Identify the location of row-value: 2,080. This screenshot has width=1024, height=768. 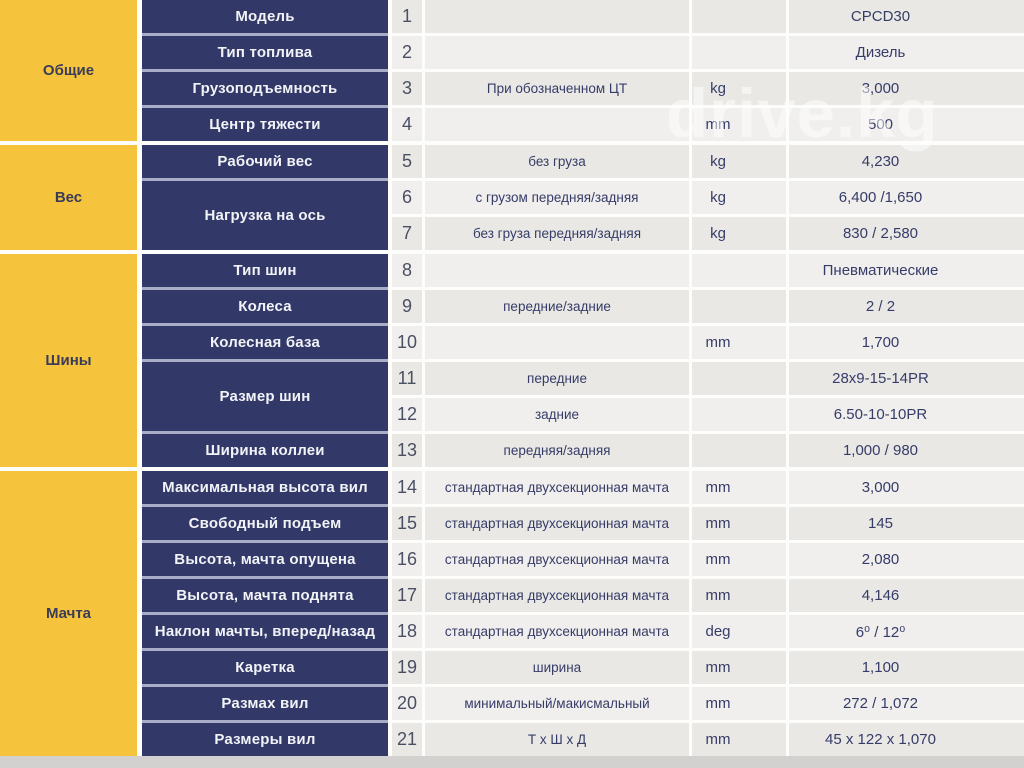
(906, 559).